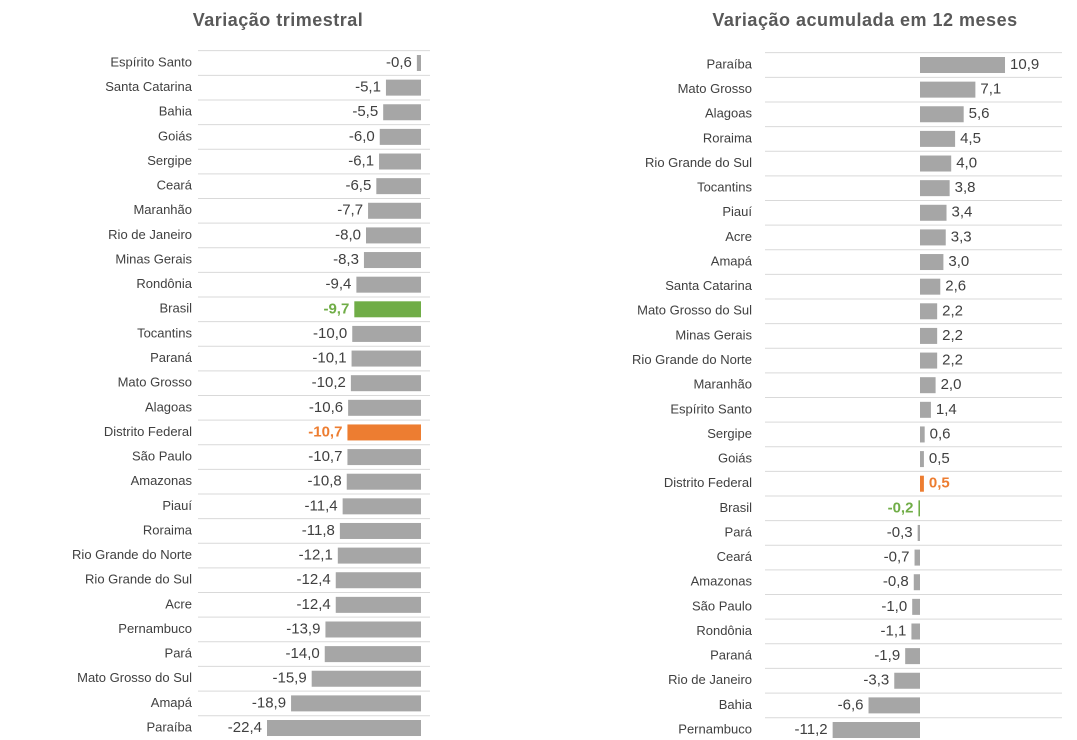 This screenshot has height=740, width=1077. I want to click on value-label: -6,5, so click(358, 185).